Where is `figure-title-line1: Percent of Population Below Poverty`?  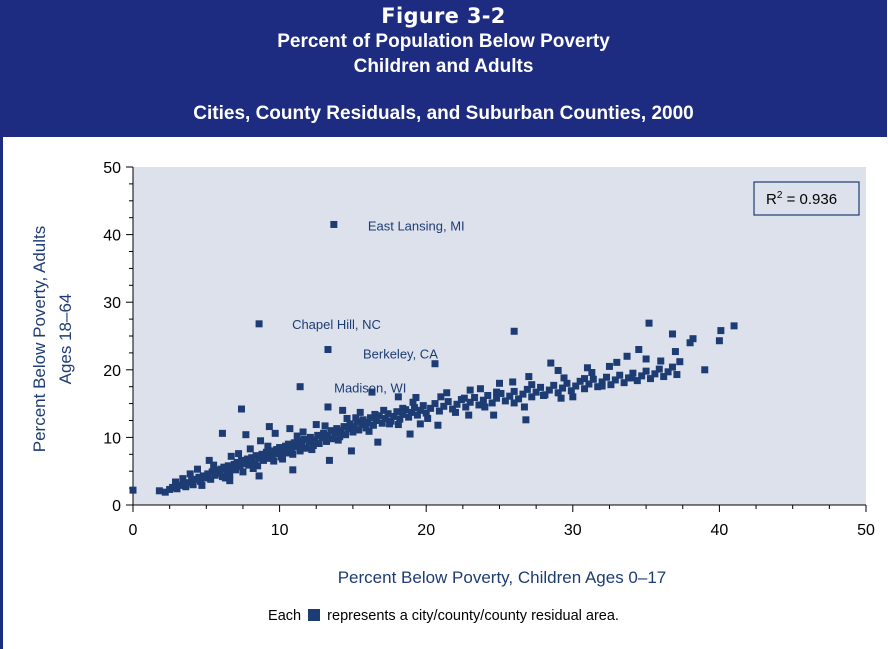 figure-title-line1: Percent of Population Below Poverty is located at coordinates (443, 41).